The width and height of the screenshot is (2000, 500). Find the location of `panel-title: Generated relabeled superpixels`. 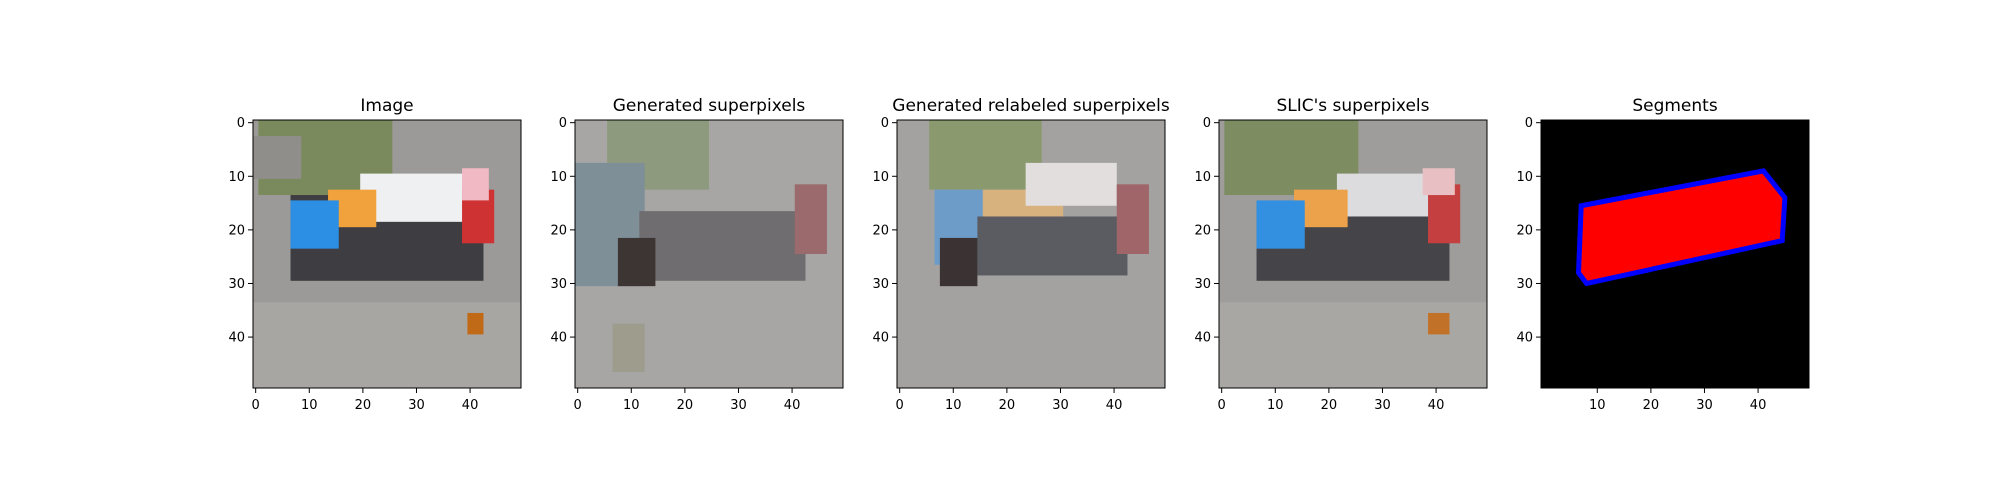

panel-title: Generated relabeled superpixels is located at coordinates (1031, 106).